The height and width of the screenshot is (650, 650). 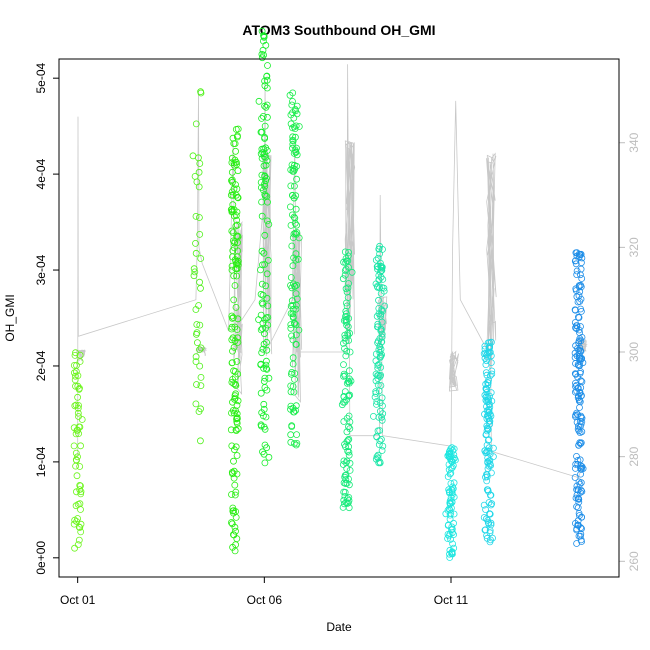 What do you see at coordinates (451, 600) in the screenshot?
I see `x-tick-label: Oct 11` at bounding box center [451, 600].